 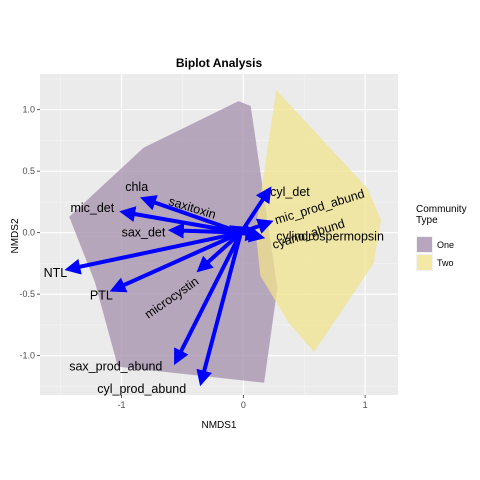 I want to click on vector-label: mic_det, so click(x=92, y=208).